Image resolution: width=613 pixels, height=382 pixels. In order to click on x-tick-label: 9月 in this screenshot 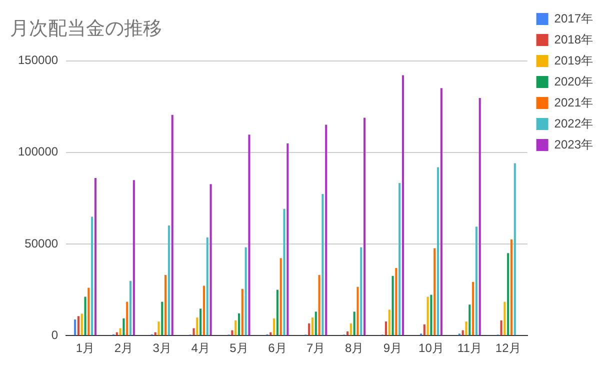, I will do `click(392, 348)`.